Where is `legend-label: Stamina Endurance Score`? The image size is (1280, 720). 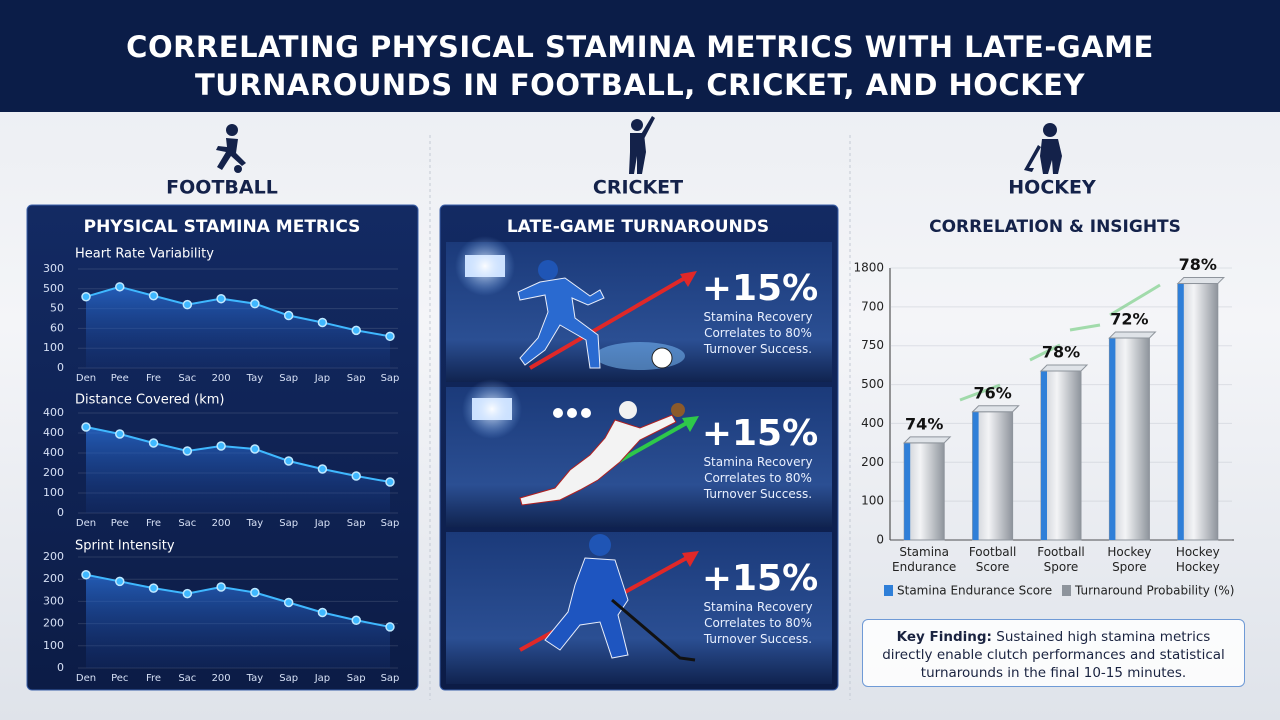 legend-label: Stamina Endurance Score is located at coordinates (974, 591).